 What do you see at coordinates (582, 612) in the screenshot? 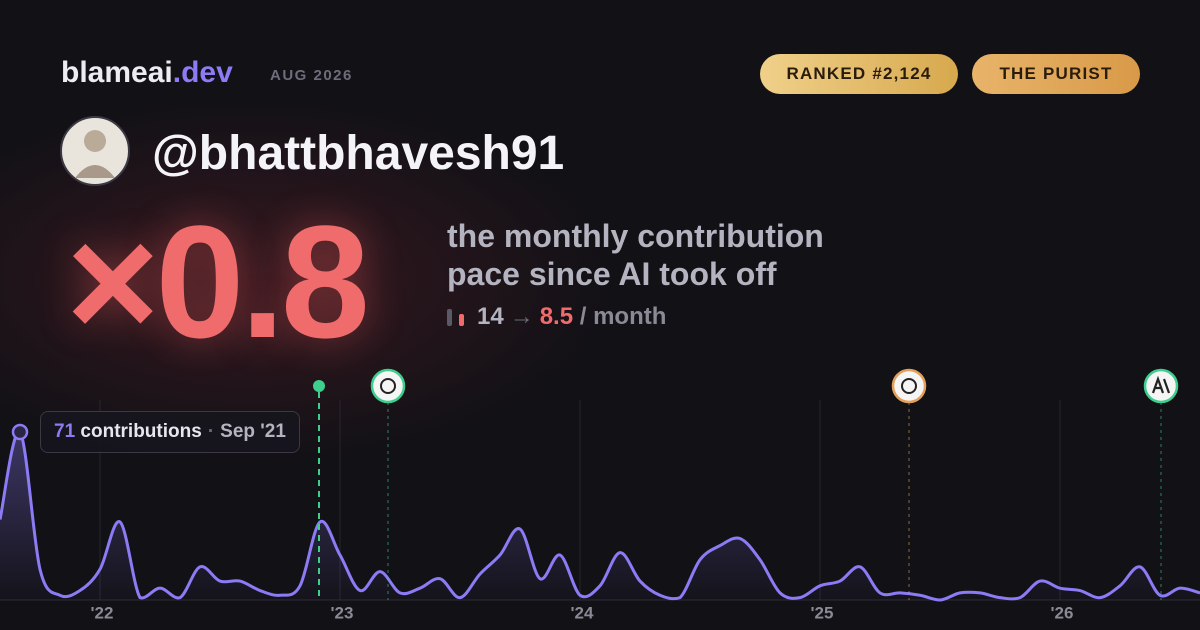
I see `x-tick-label: '24` at bounding box center [582, 612].